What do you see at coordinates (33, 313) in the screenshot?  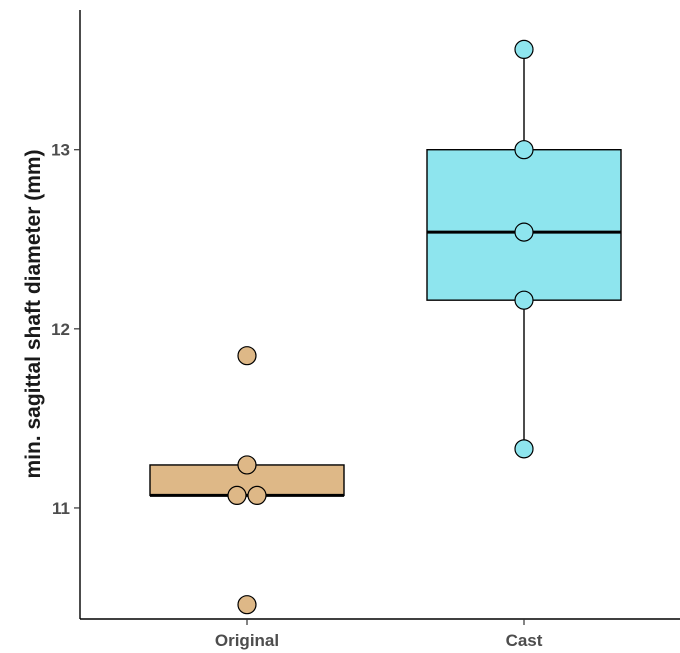 I see `y-axis-title: min. sagittal shaft diameter (mm)` at bounding box center [33, 313].